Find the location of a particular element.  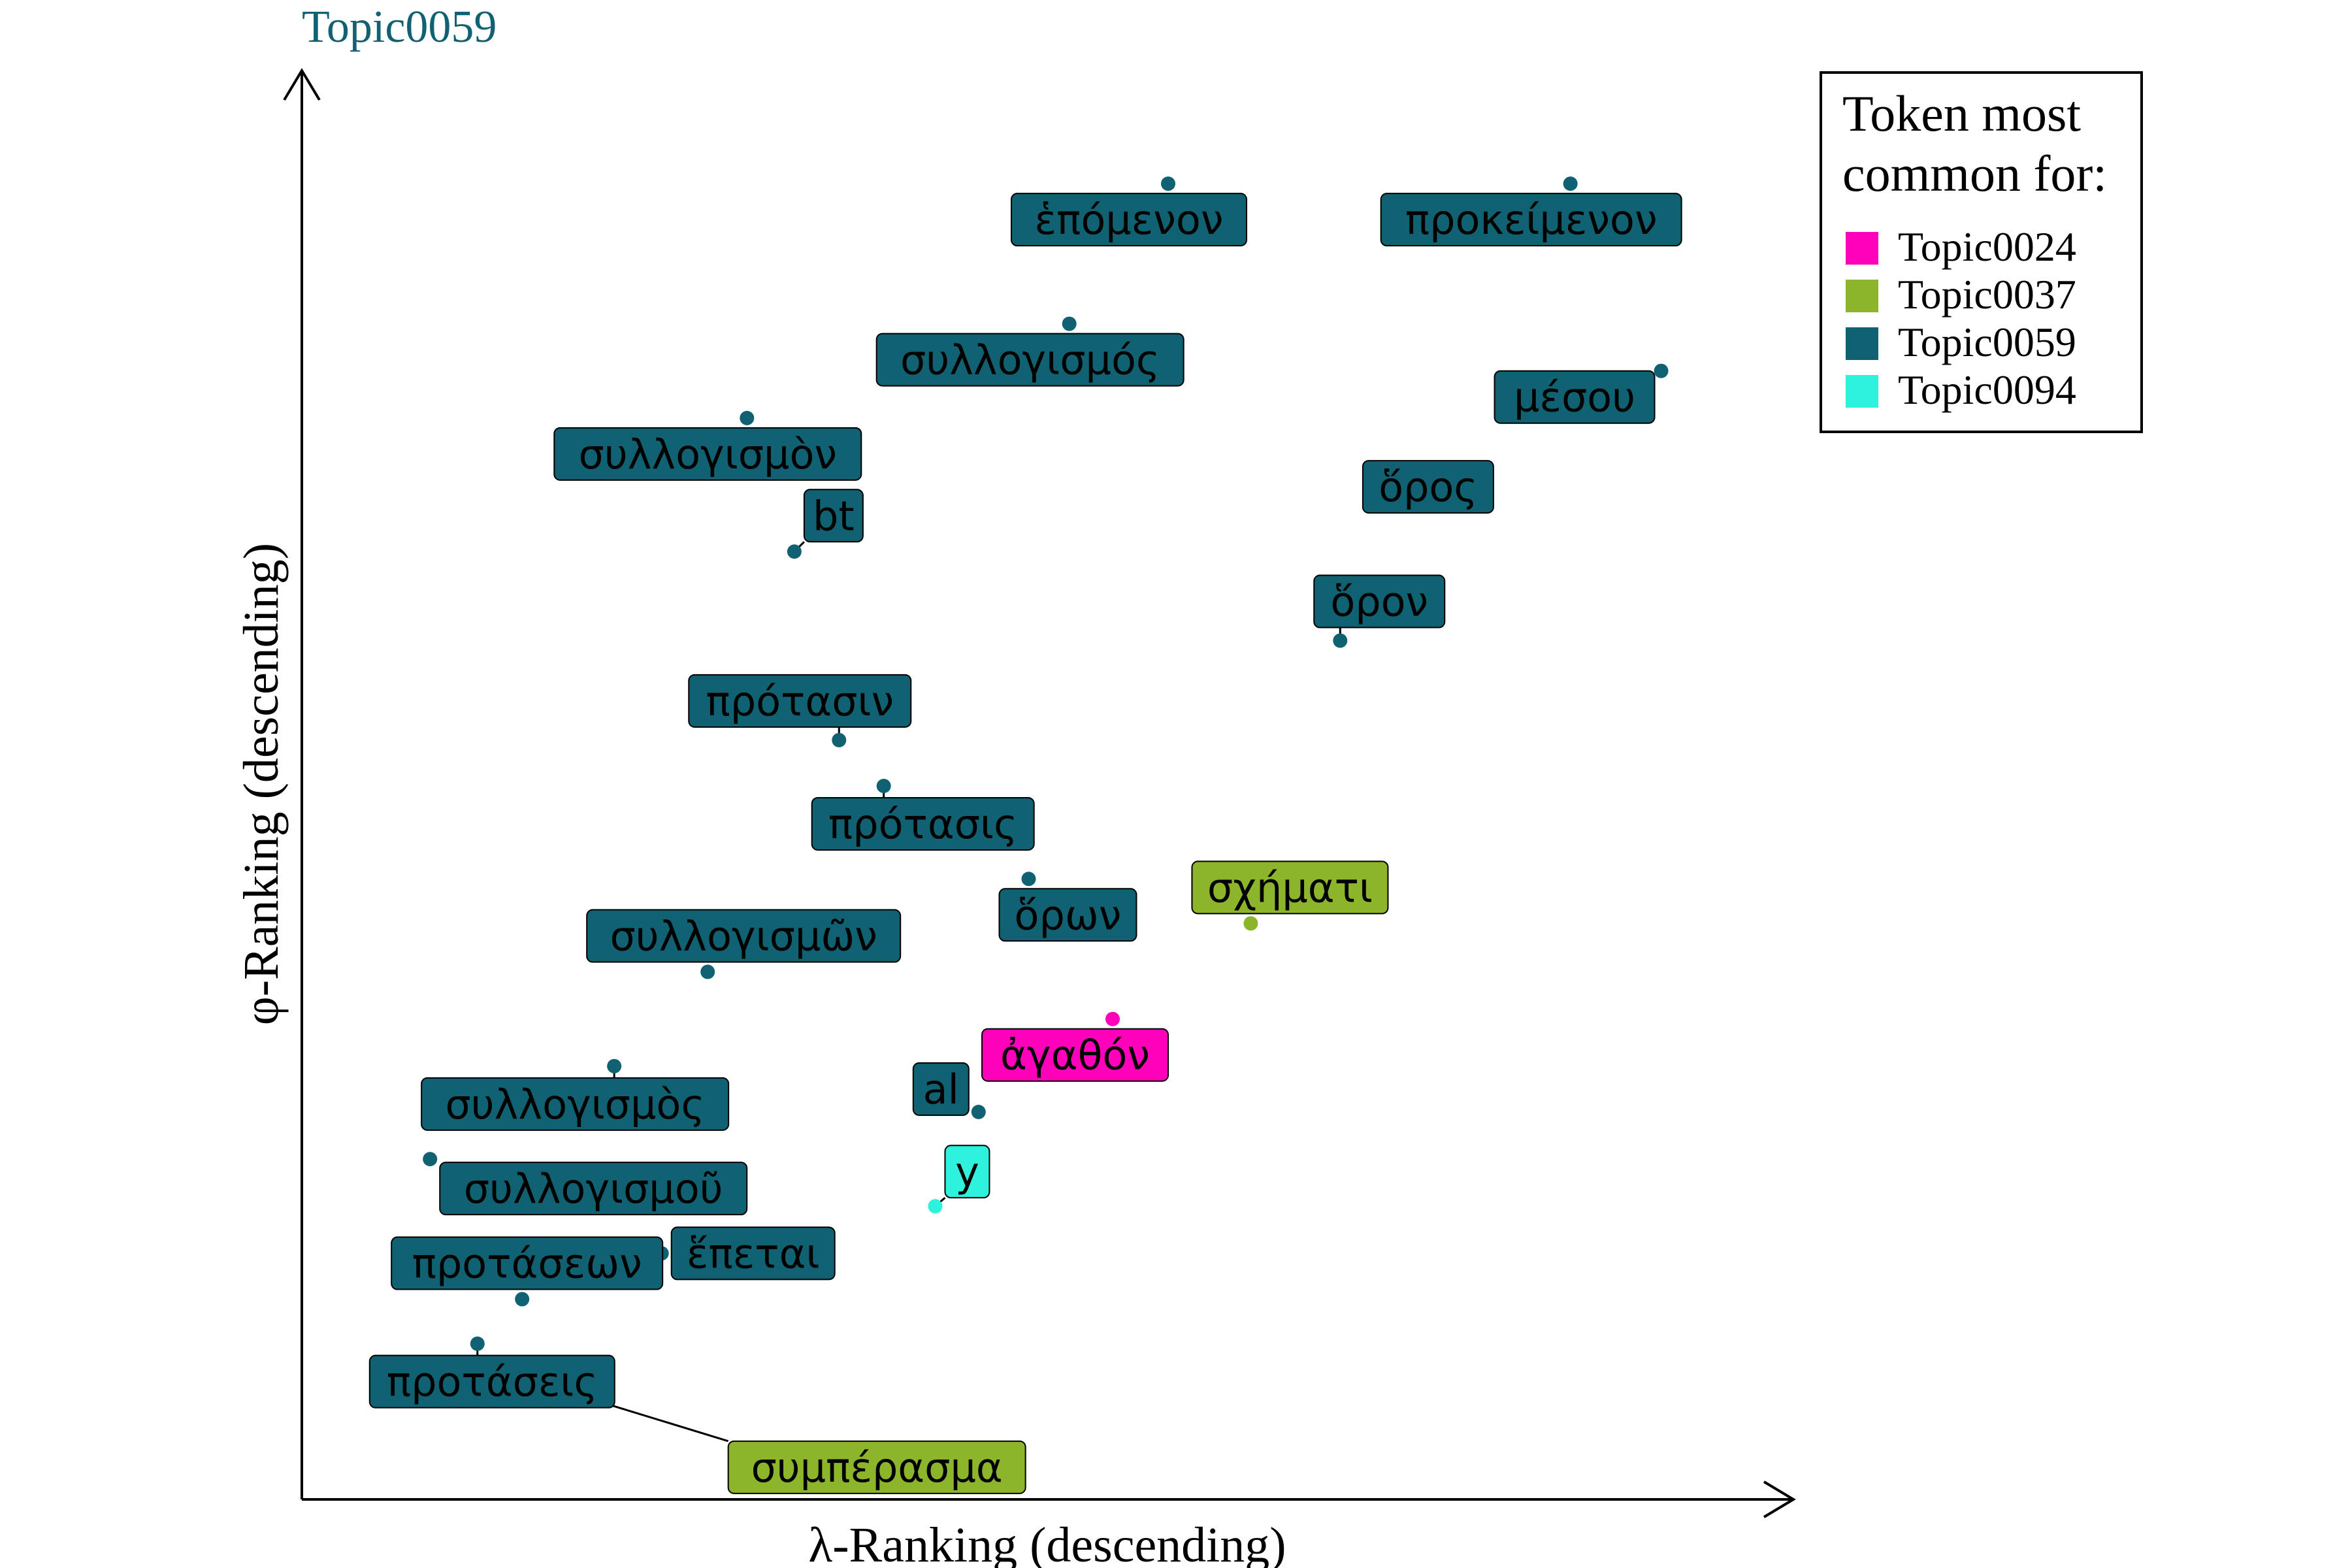

point-label-text: συλλογισμῶν is located at coordinates (743, 936).